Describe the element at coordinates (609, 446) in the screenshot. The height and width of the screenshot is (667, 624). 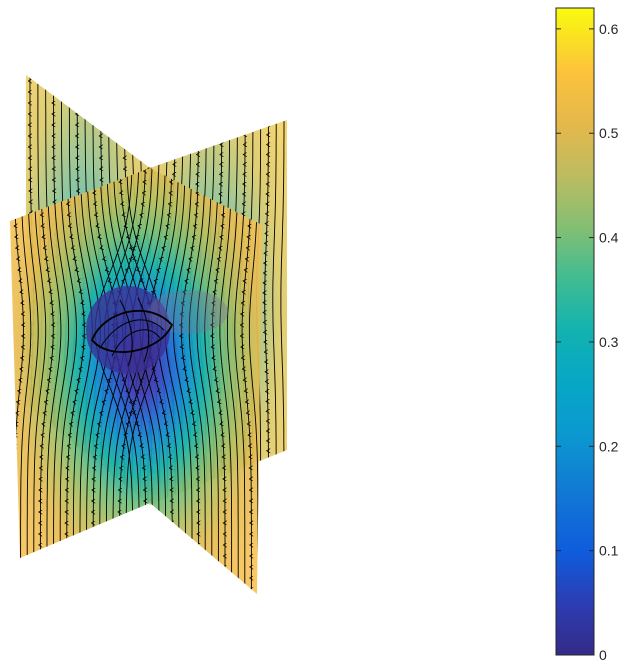
I see `colorbar-tick-label: 0.2` at that location.